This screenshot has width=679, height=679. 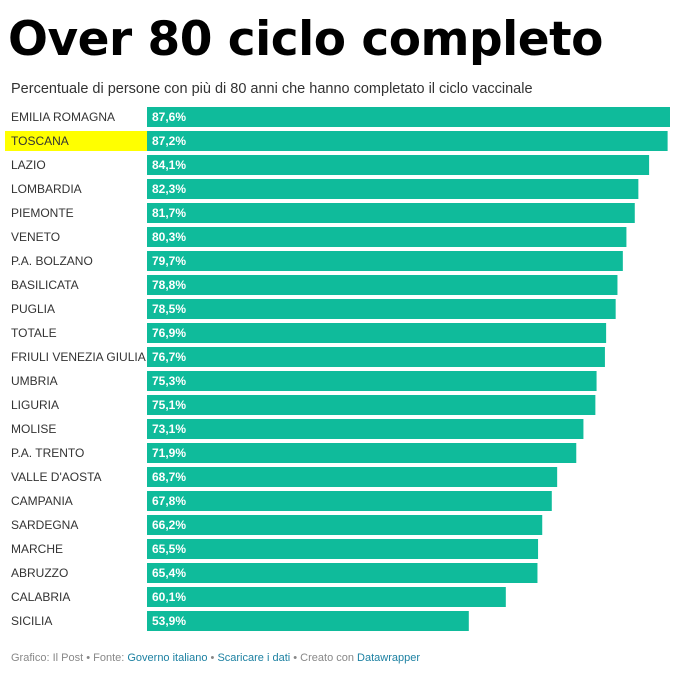 I want to click on category-label: TOSCANA, so click(x=40, y=141).